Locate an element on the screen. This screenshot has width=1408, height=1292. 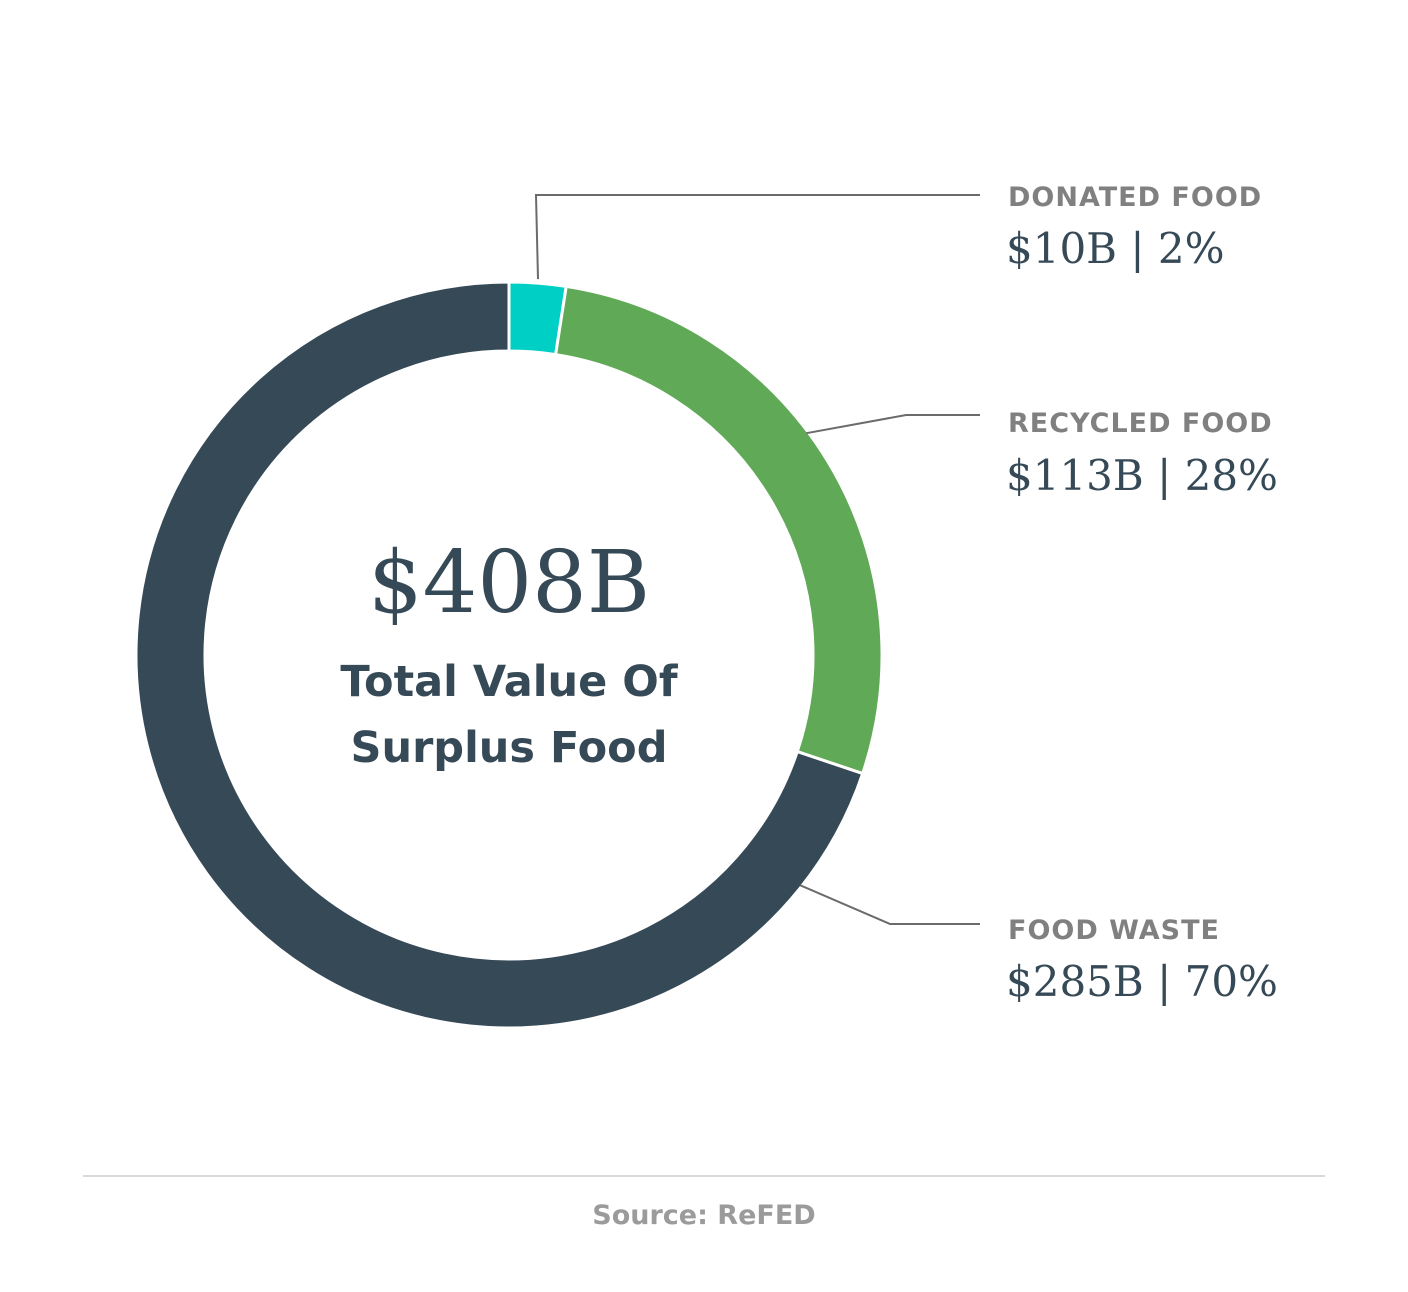
leader-line-food-waste is located at coordinates (889, 904).